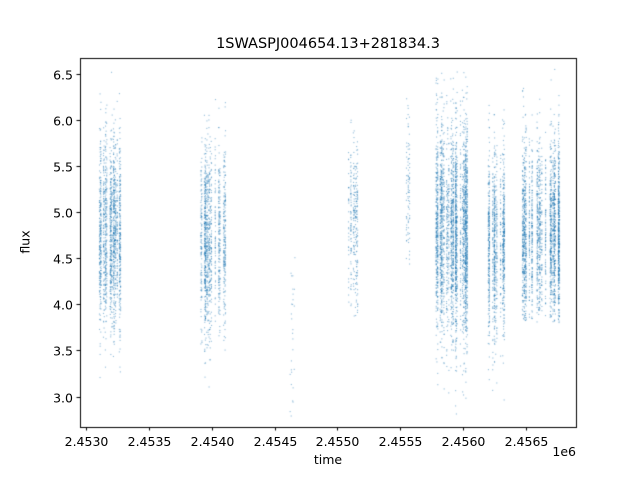  I want to click on y-tick-label: 3.0, so click(63, 397).